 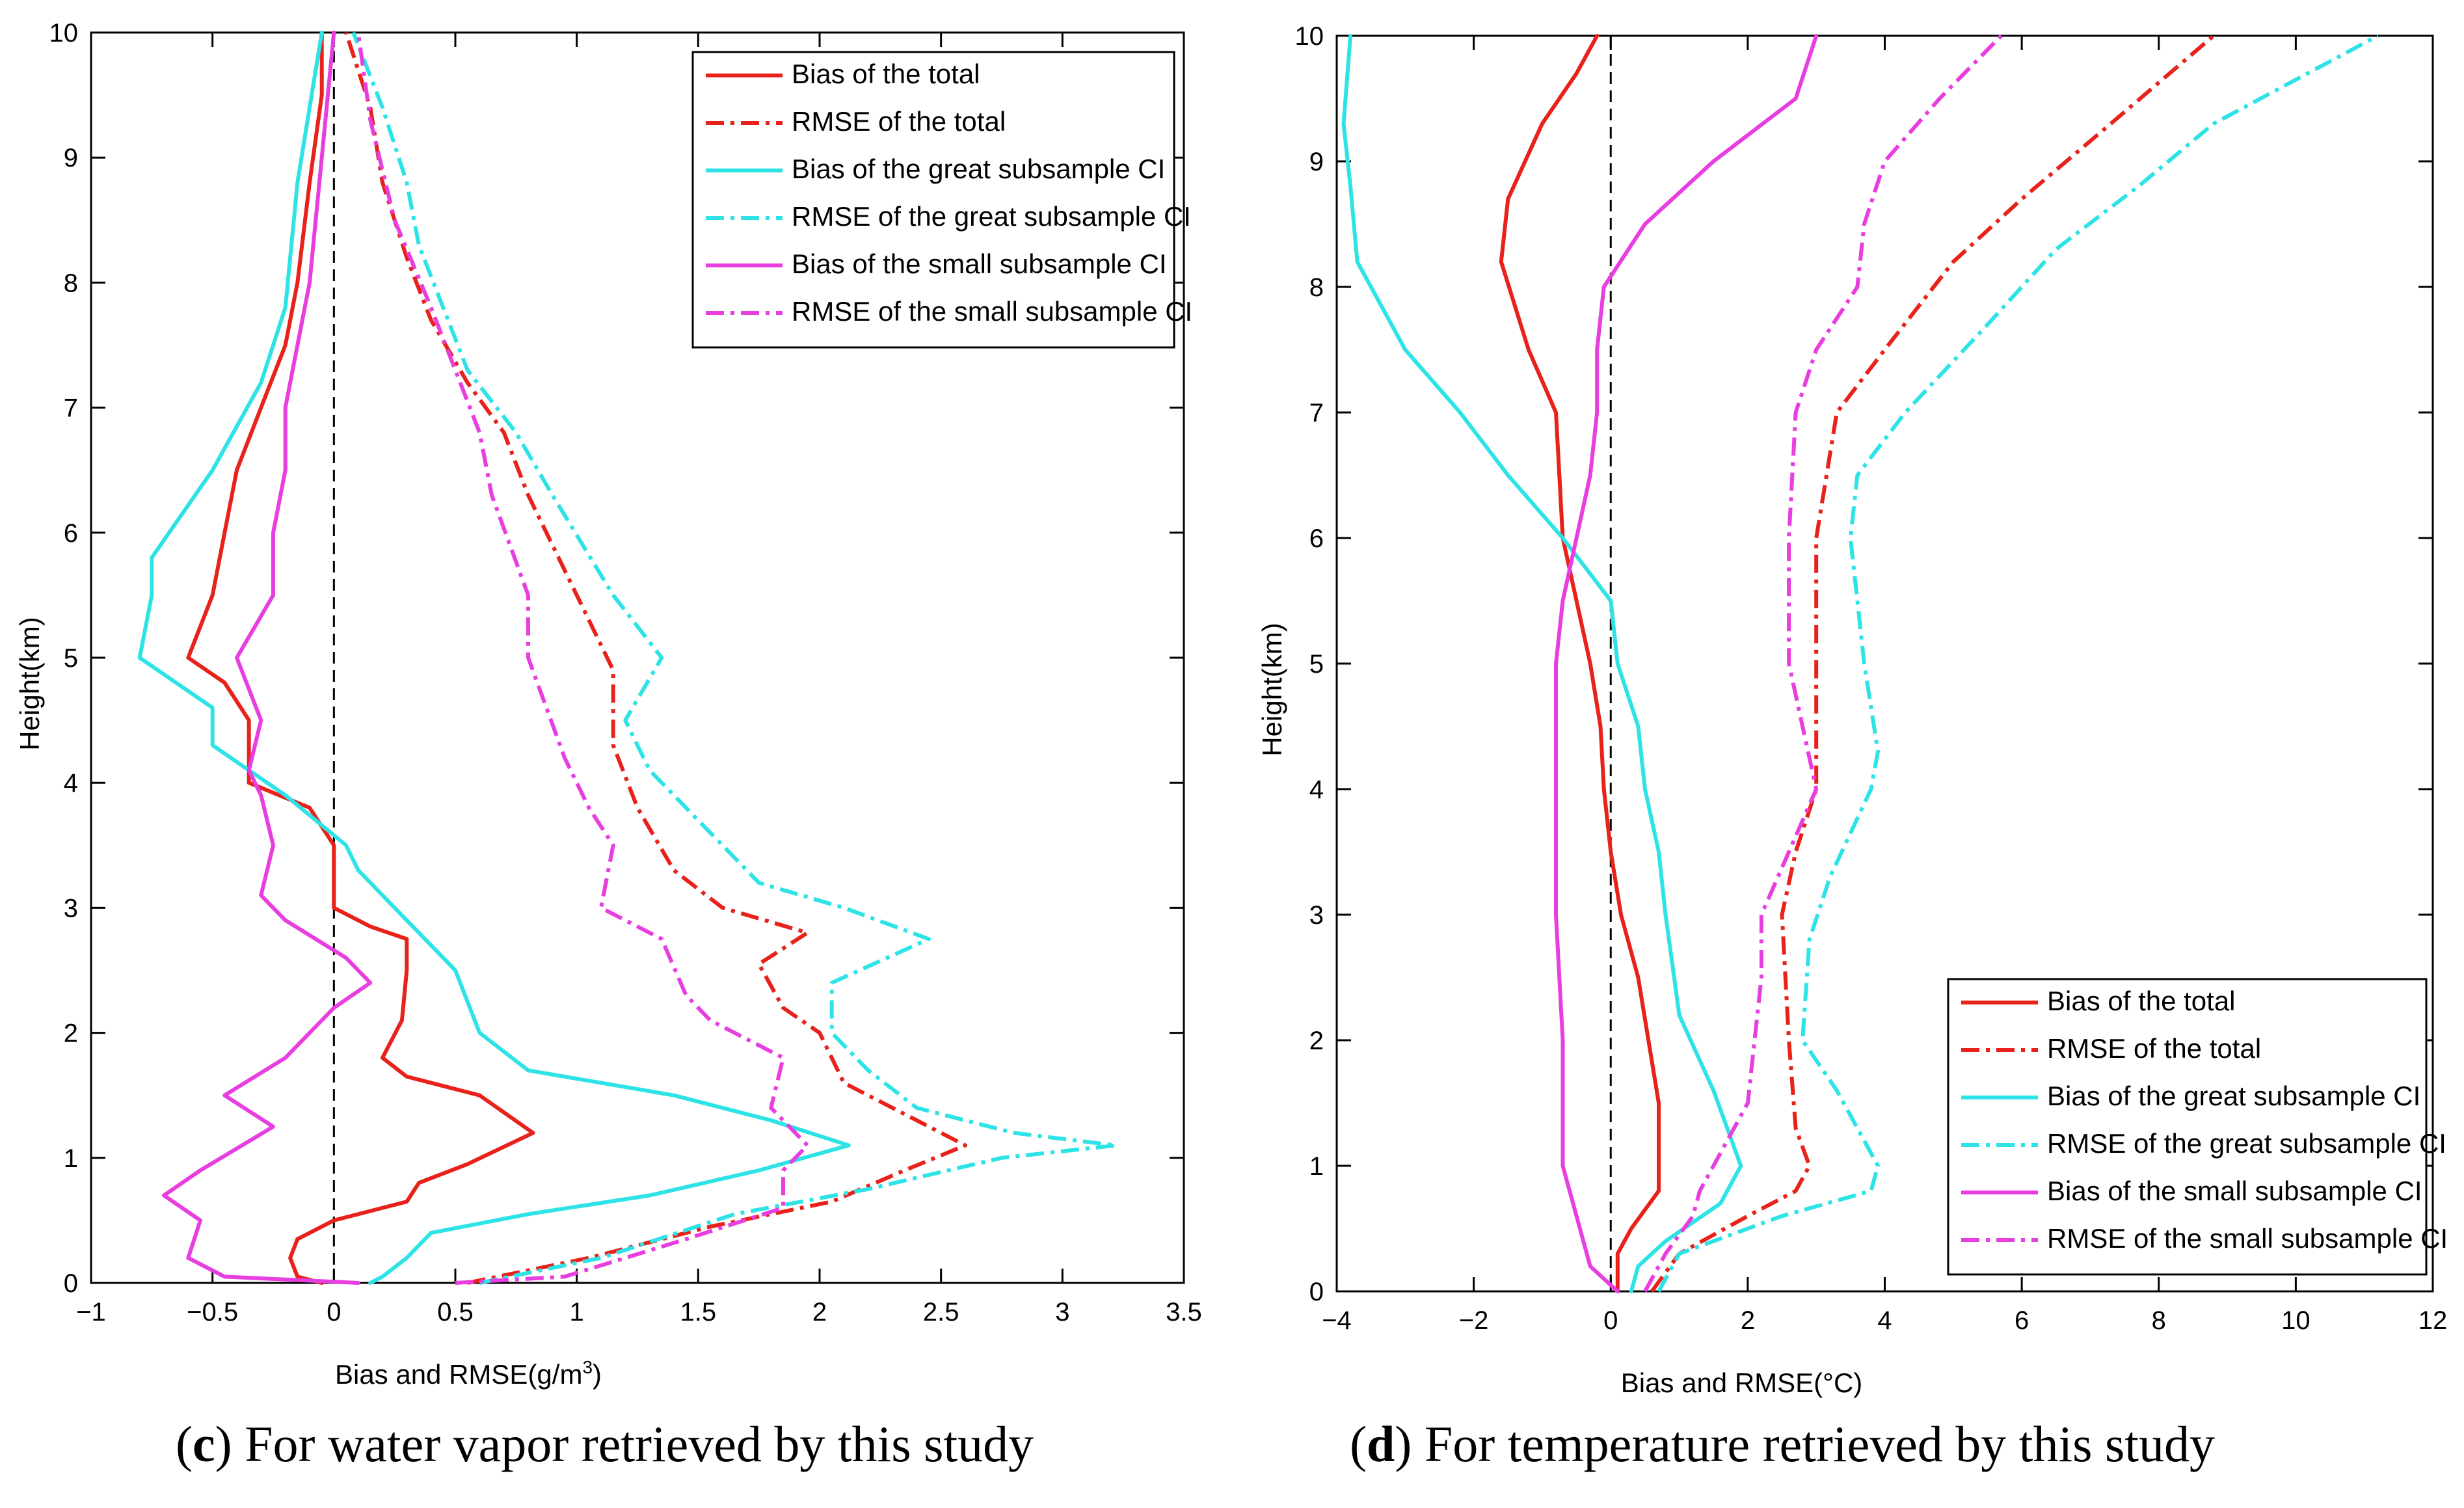 I want to click on x-axis-label: Bias and RMSE(°C), so click(x=1742, y=1382).